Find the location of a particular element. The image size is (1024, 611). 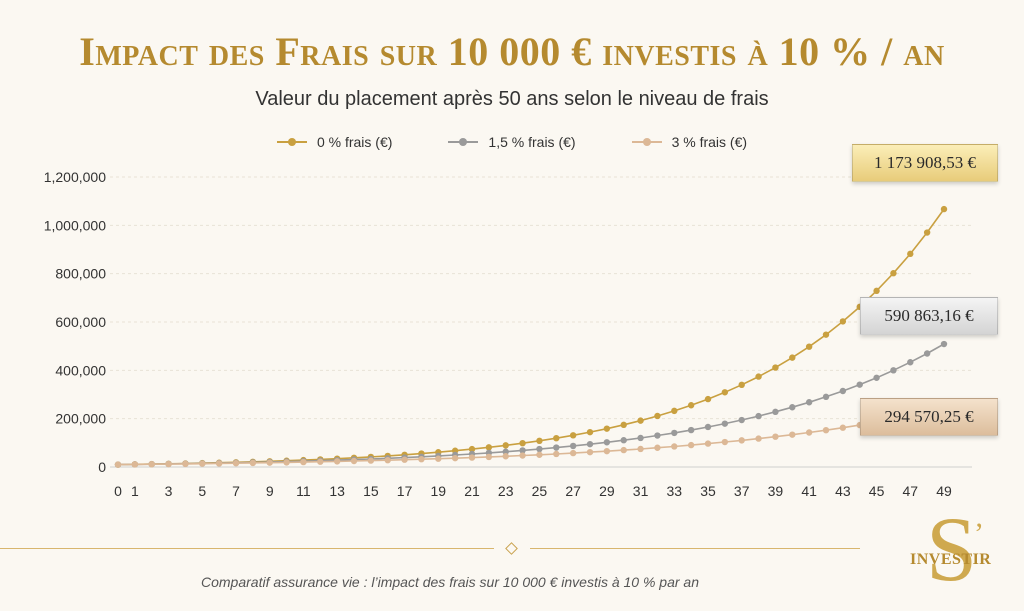

footer-divider-right is located at coordinates (695, 548).